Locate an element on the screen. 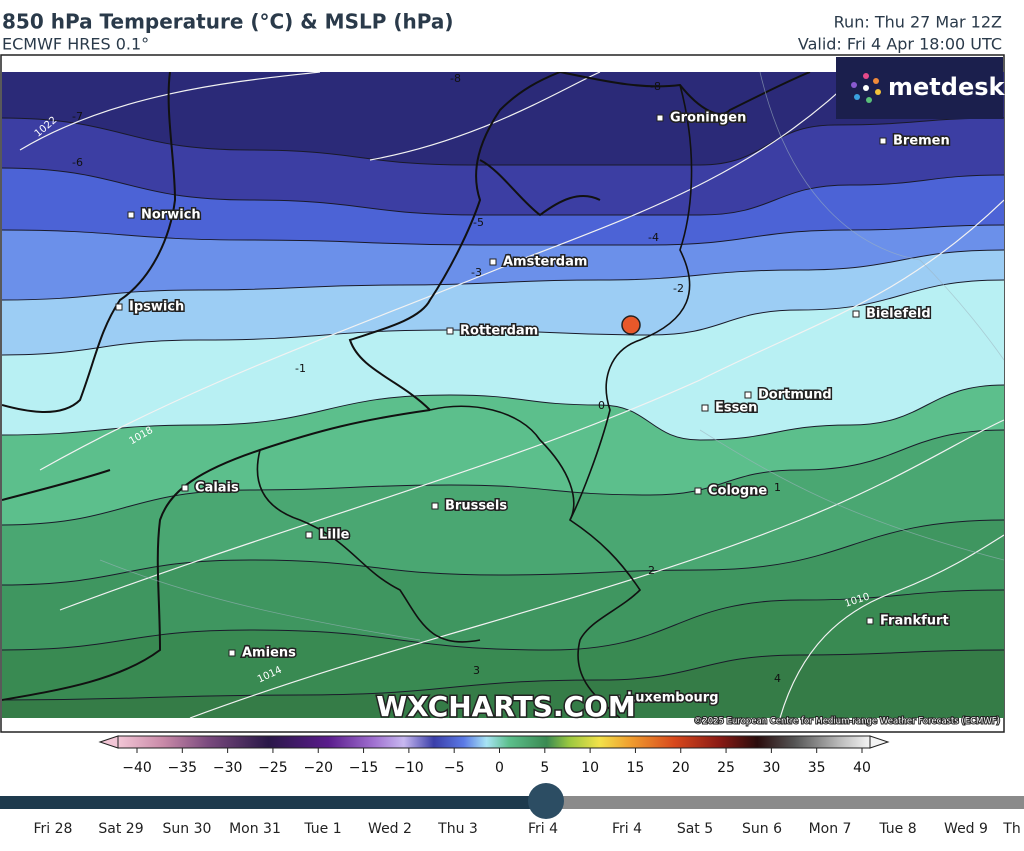 This screenshot has width=1024, height=851. city-label: Dortmund is located at coordinates (795, 395).